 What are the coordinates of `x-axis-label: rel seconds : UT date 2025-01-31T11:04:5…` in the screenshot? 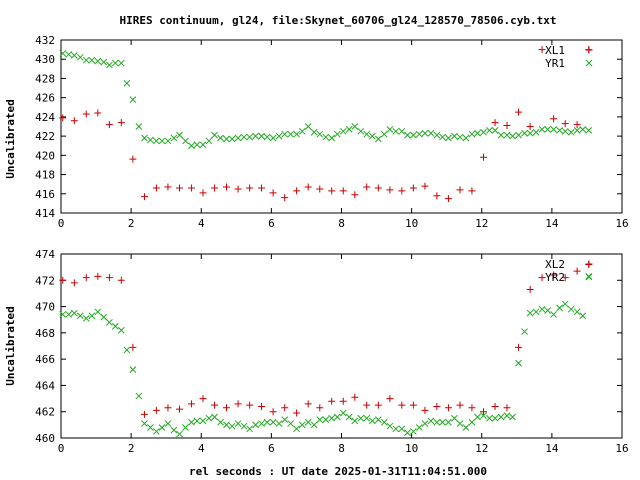 It's located at (338, 471).